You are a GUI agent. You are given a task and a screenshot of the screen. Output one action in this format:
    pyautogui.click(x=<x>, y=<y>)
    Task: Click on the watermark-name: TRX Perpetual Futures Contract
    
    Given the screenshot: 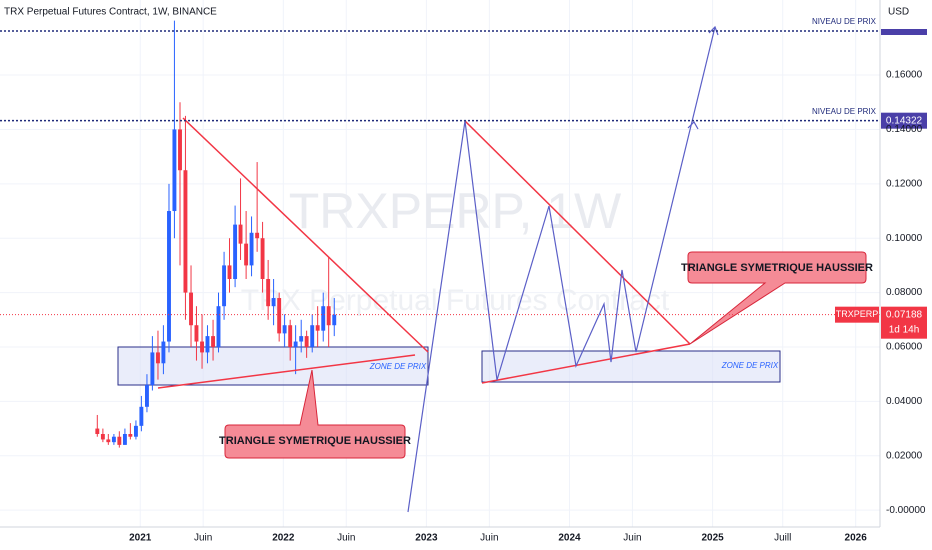 What is the action you would take?
    pyautogui.click(x=455, y=300)
    